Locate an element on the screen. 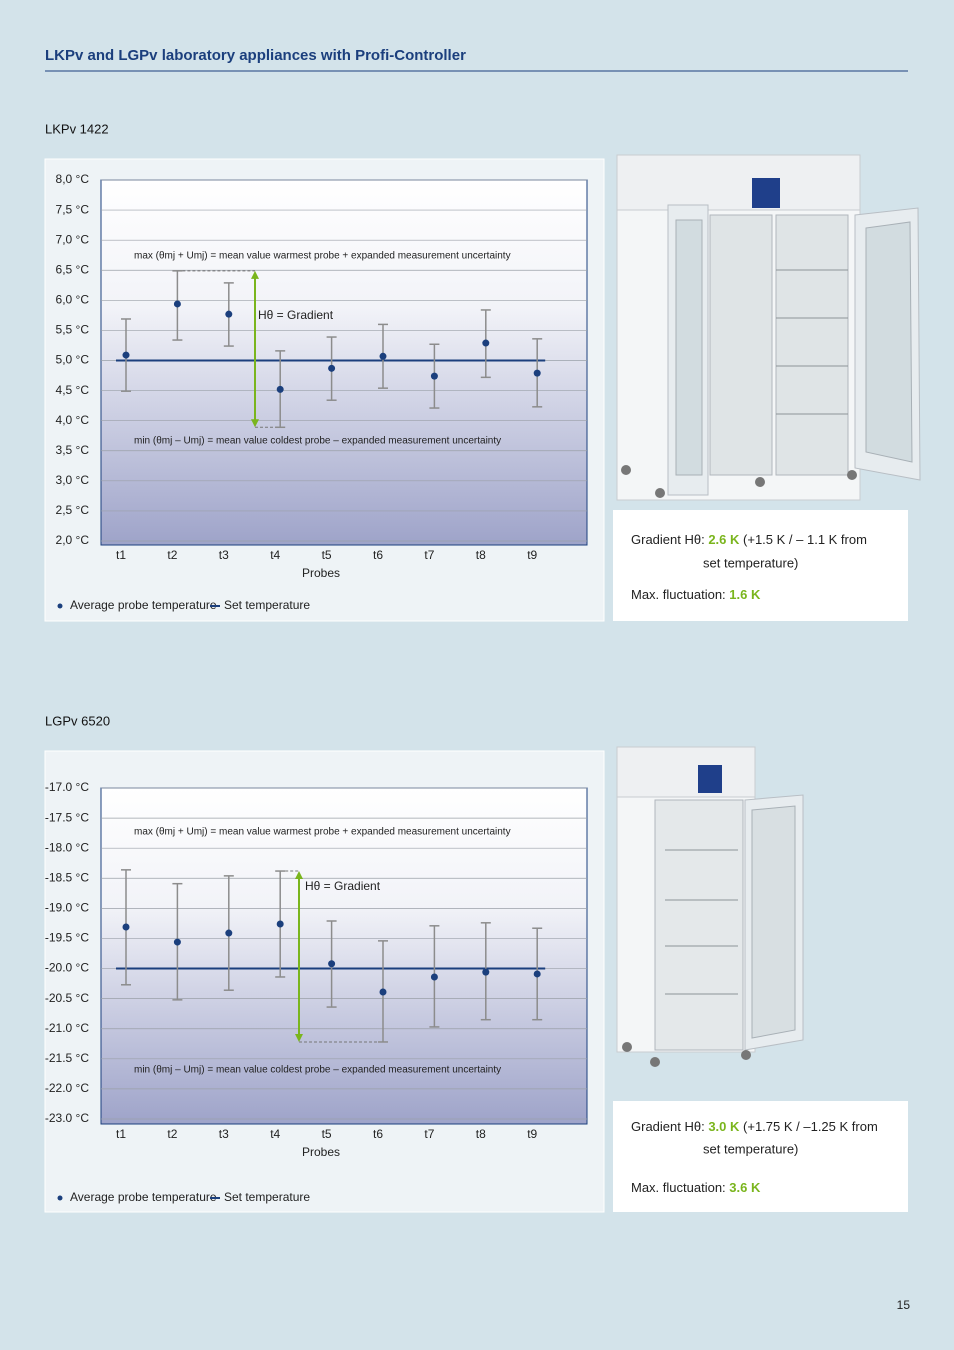 This screenshot has height=1350, width=954. y-tick-label: 4,0 °C is located at coordinates (73, 420).